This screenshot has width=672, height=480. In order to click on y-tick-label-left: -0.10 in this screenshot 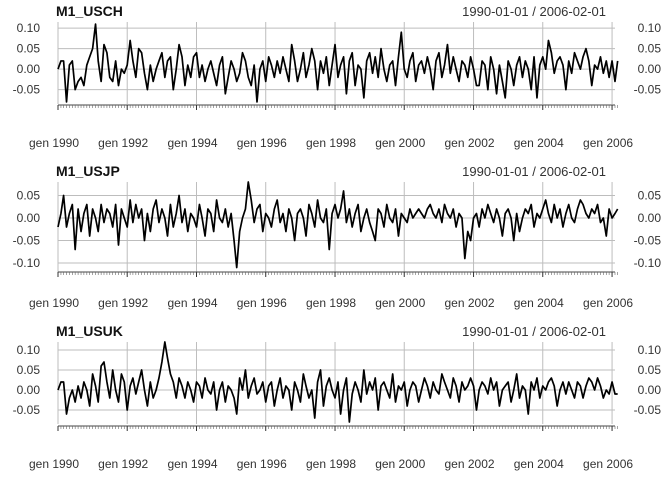, I will do `click(27, 263)`.